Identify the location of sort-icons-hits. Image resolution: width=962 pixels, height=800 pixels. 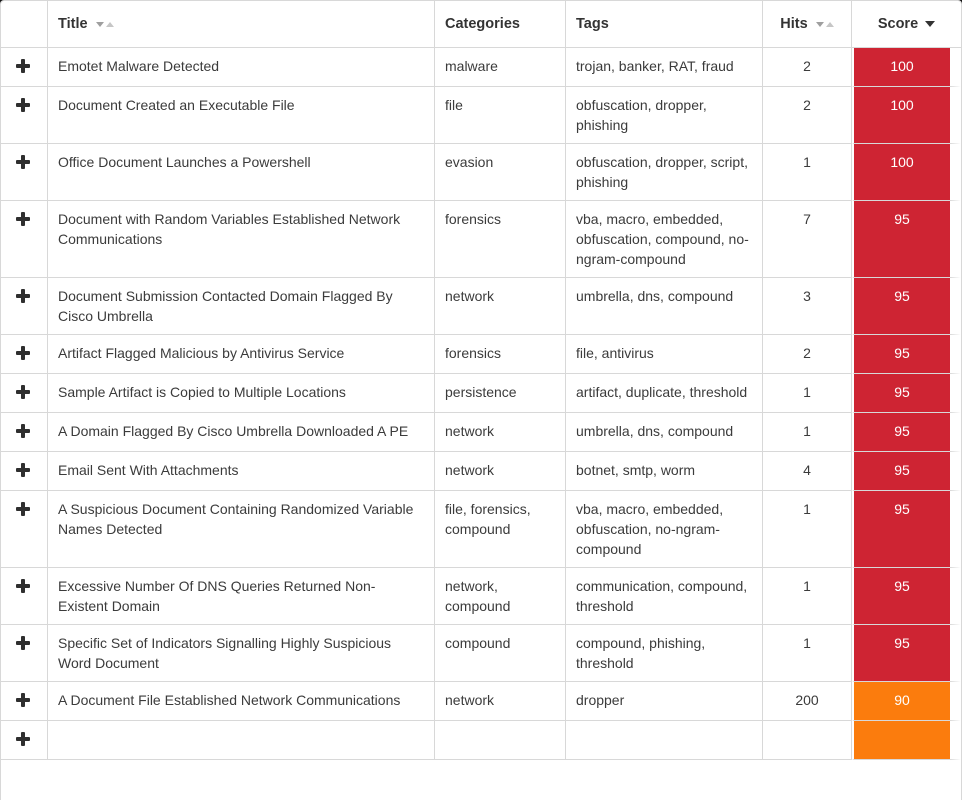
(824, 24).